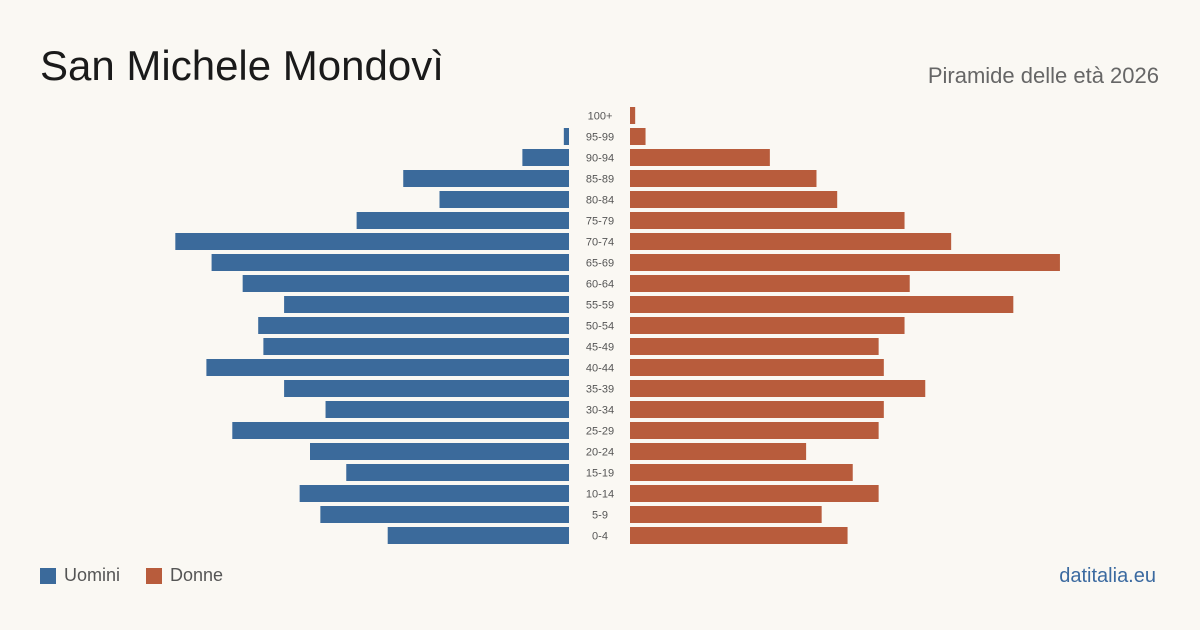 This screenshot has height=630, width=1200. Describe the element at coordinates (600, 222) in the screenshot. I see `age-label-75-79: 75-79` at that location.